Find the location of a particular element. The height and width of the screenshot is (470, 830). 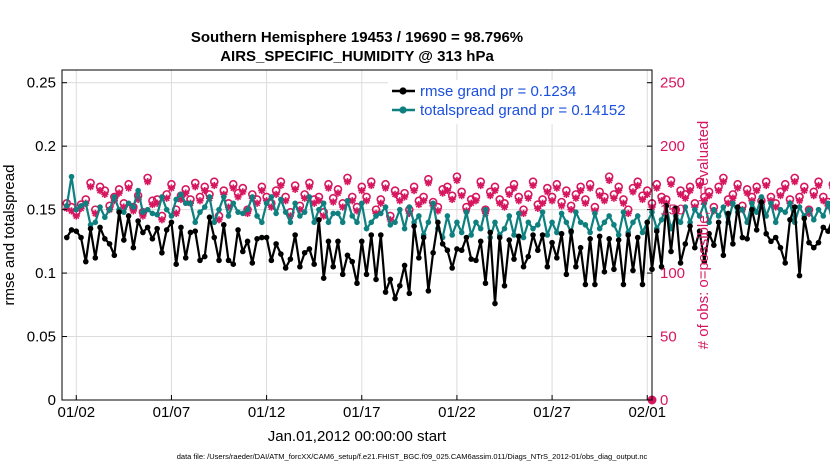

y-axis-label-right: # of obs: o=possible; ∗=evaluated is located at coordinates (703, 235).